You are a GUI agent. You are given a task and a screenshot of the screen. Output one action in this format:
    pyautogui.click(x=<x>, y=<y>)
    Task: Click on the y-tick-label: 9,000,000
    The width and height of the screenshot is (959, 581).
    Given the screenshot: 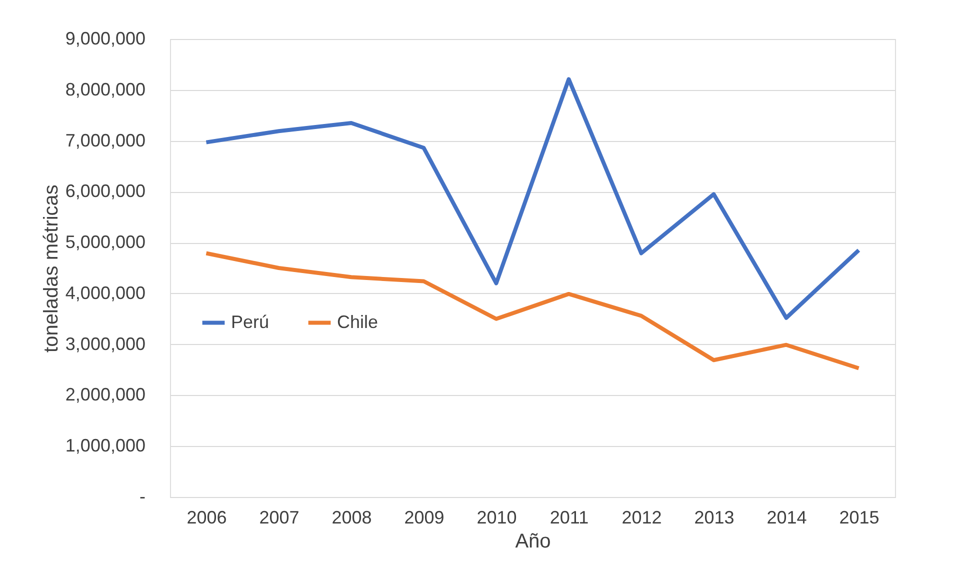 What is the action you would take?
    pyautogui.click(x=105, y=38)
    